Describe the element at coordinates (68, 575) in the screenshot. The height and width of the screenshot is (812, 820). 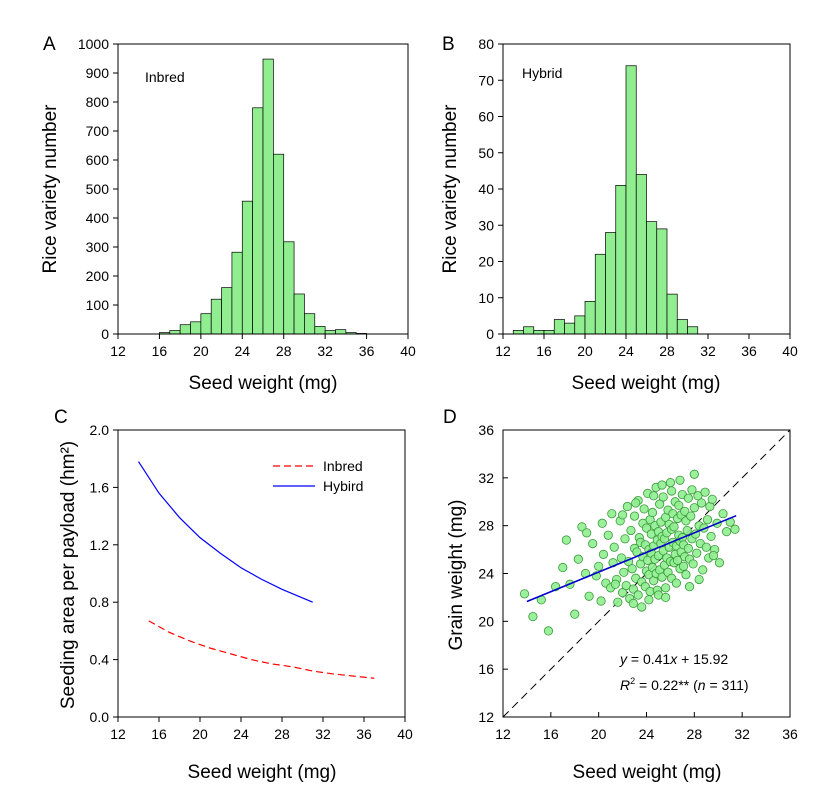
I see `panel-c-ylabel: Seeding area per payload (hm²)` at that location.